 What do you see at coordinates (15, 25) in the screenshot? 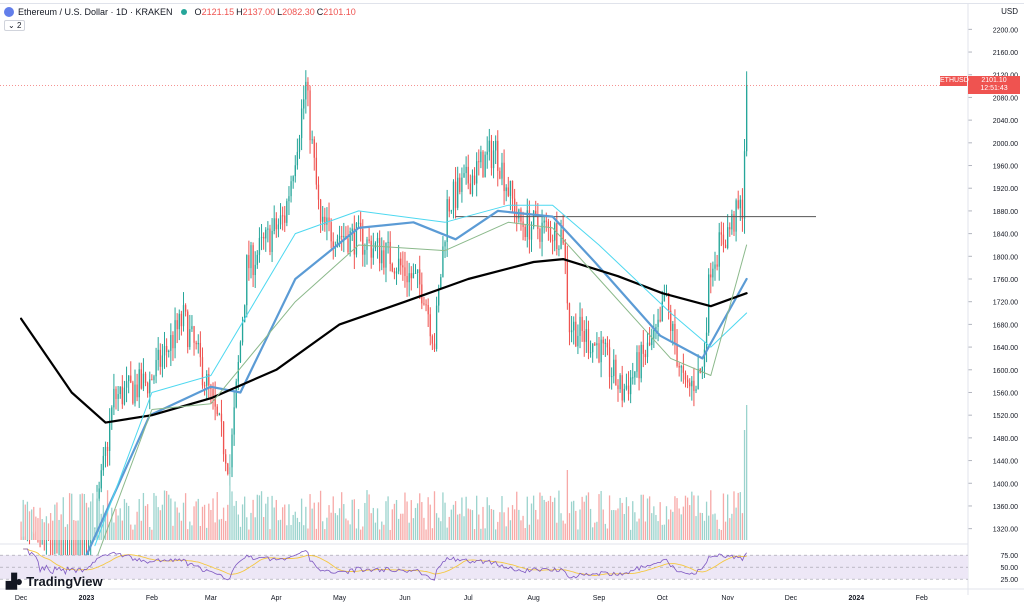
I see `indicators-collapse-button: ⌄ 2` at bounding box center [15, 25].